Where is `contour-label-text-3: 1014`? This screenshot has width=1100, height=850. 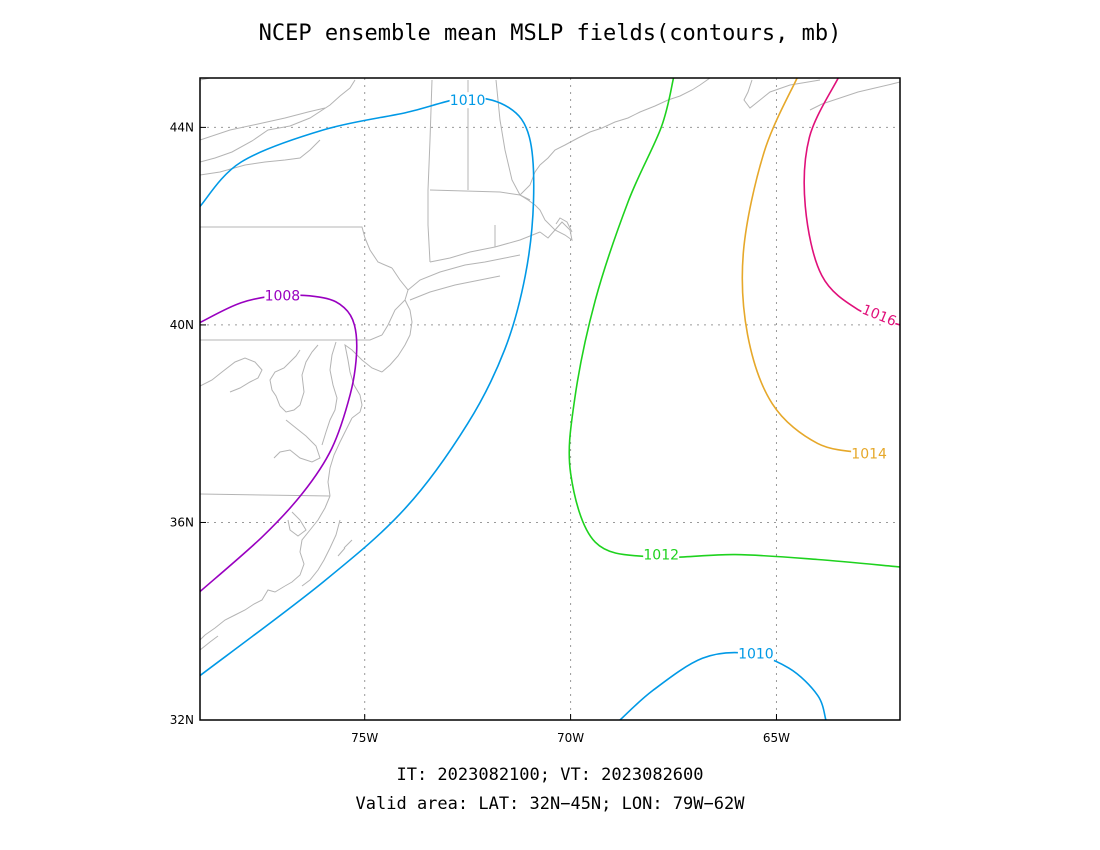 contour-label-text-3: 1014 is located at coordinates (869, 454).